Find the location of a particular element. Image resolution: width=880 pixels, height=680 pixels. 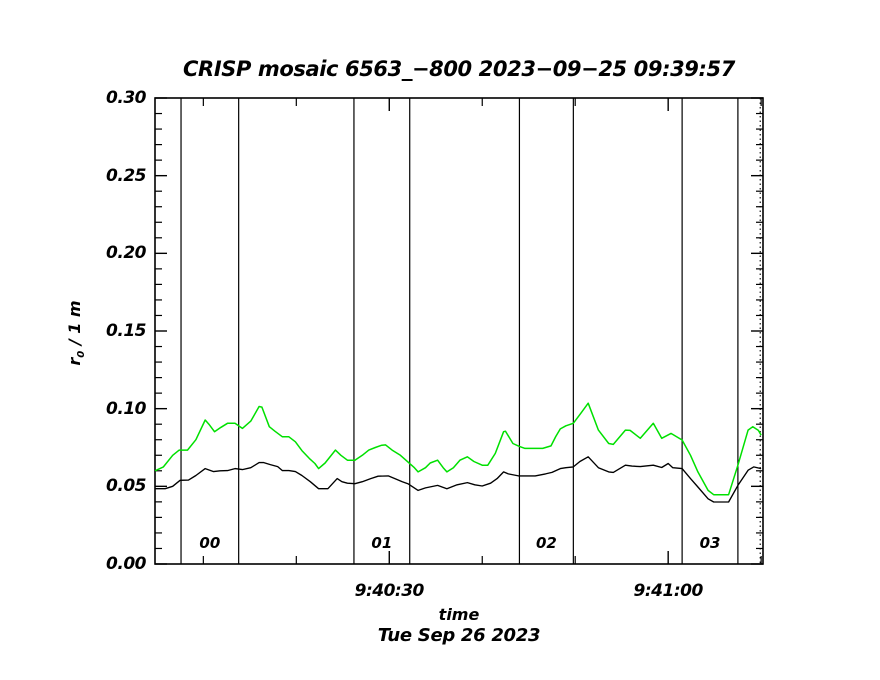

x-tick-label: 9:40:30 is located at coordinates (389, 591).